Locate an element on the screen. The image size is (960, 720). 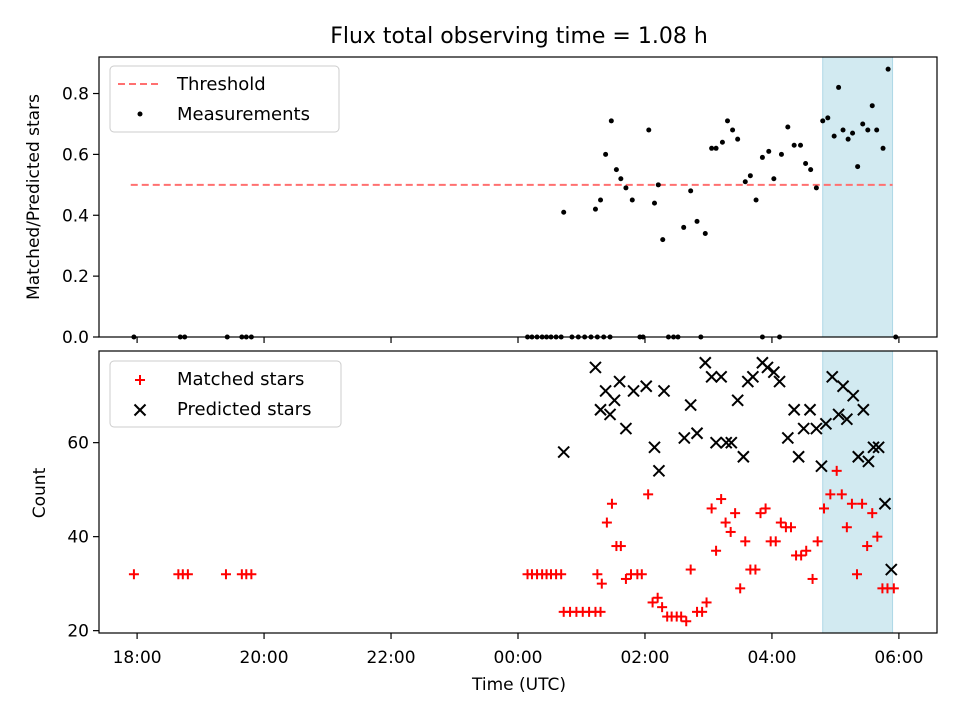
legend-threshold-label: Threshold is located at coordinates (221, 84).